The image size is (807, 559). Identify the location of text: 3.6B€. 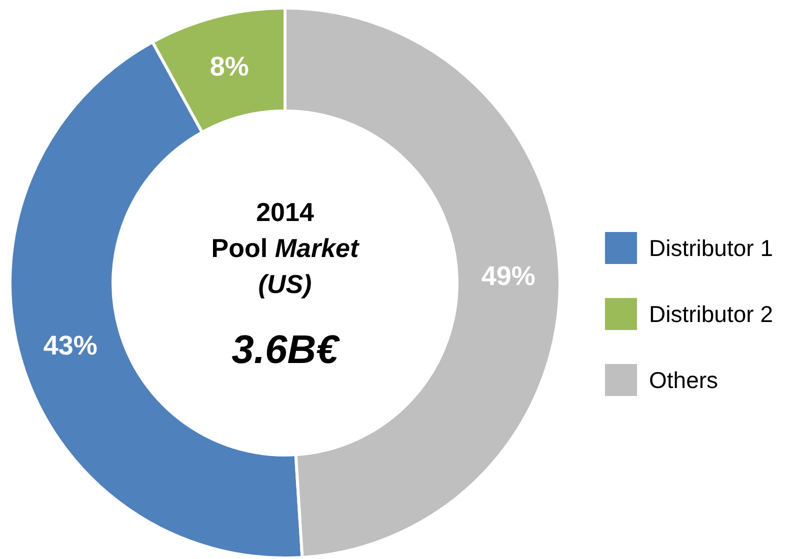
(286, 350).